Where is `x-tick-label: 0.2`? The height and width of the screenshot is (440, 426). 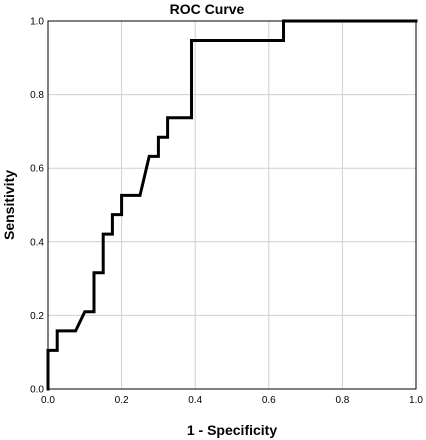
x-tick-label: 0.2 is located at coordinates (122, 400).